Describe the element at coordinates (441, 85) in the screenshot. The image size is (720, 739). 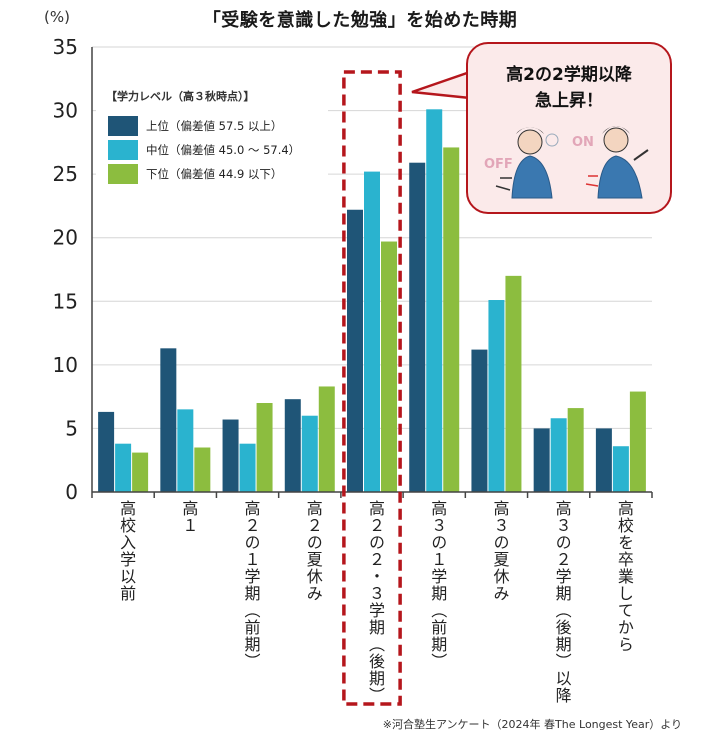
I see `callout-tail` at that location.